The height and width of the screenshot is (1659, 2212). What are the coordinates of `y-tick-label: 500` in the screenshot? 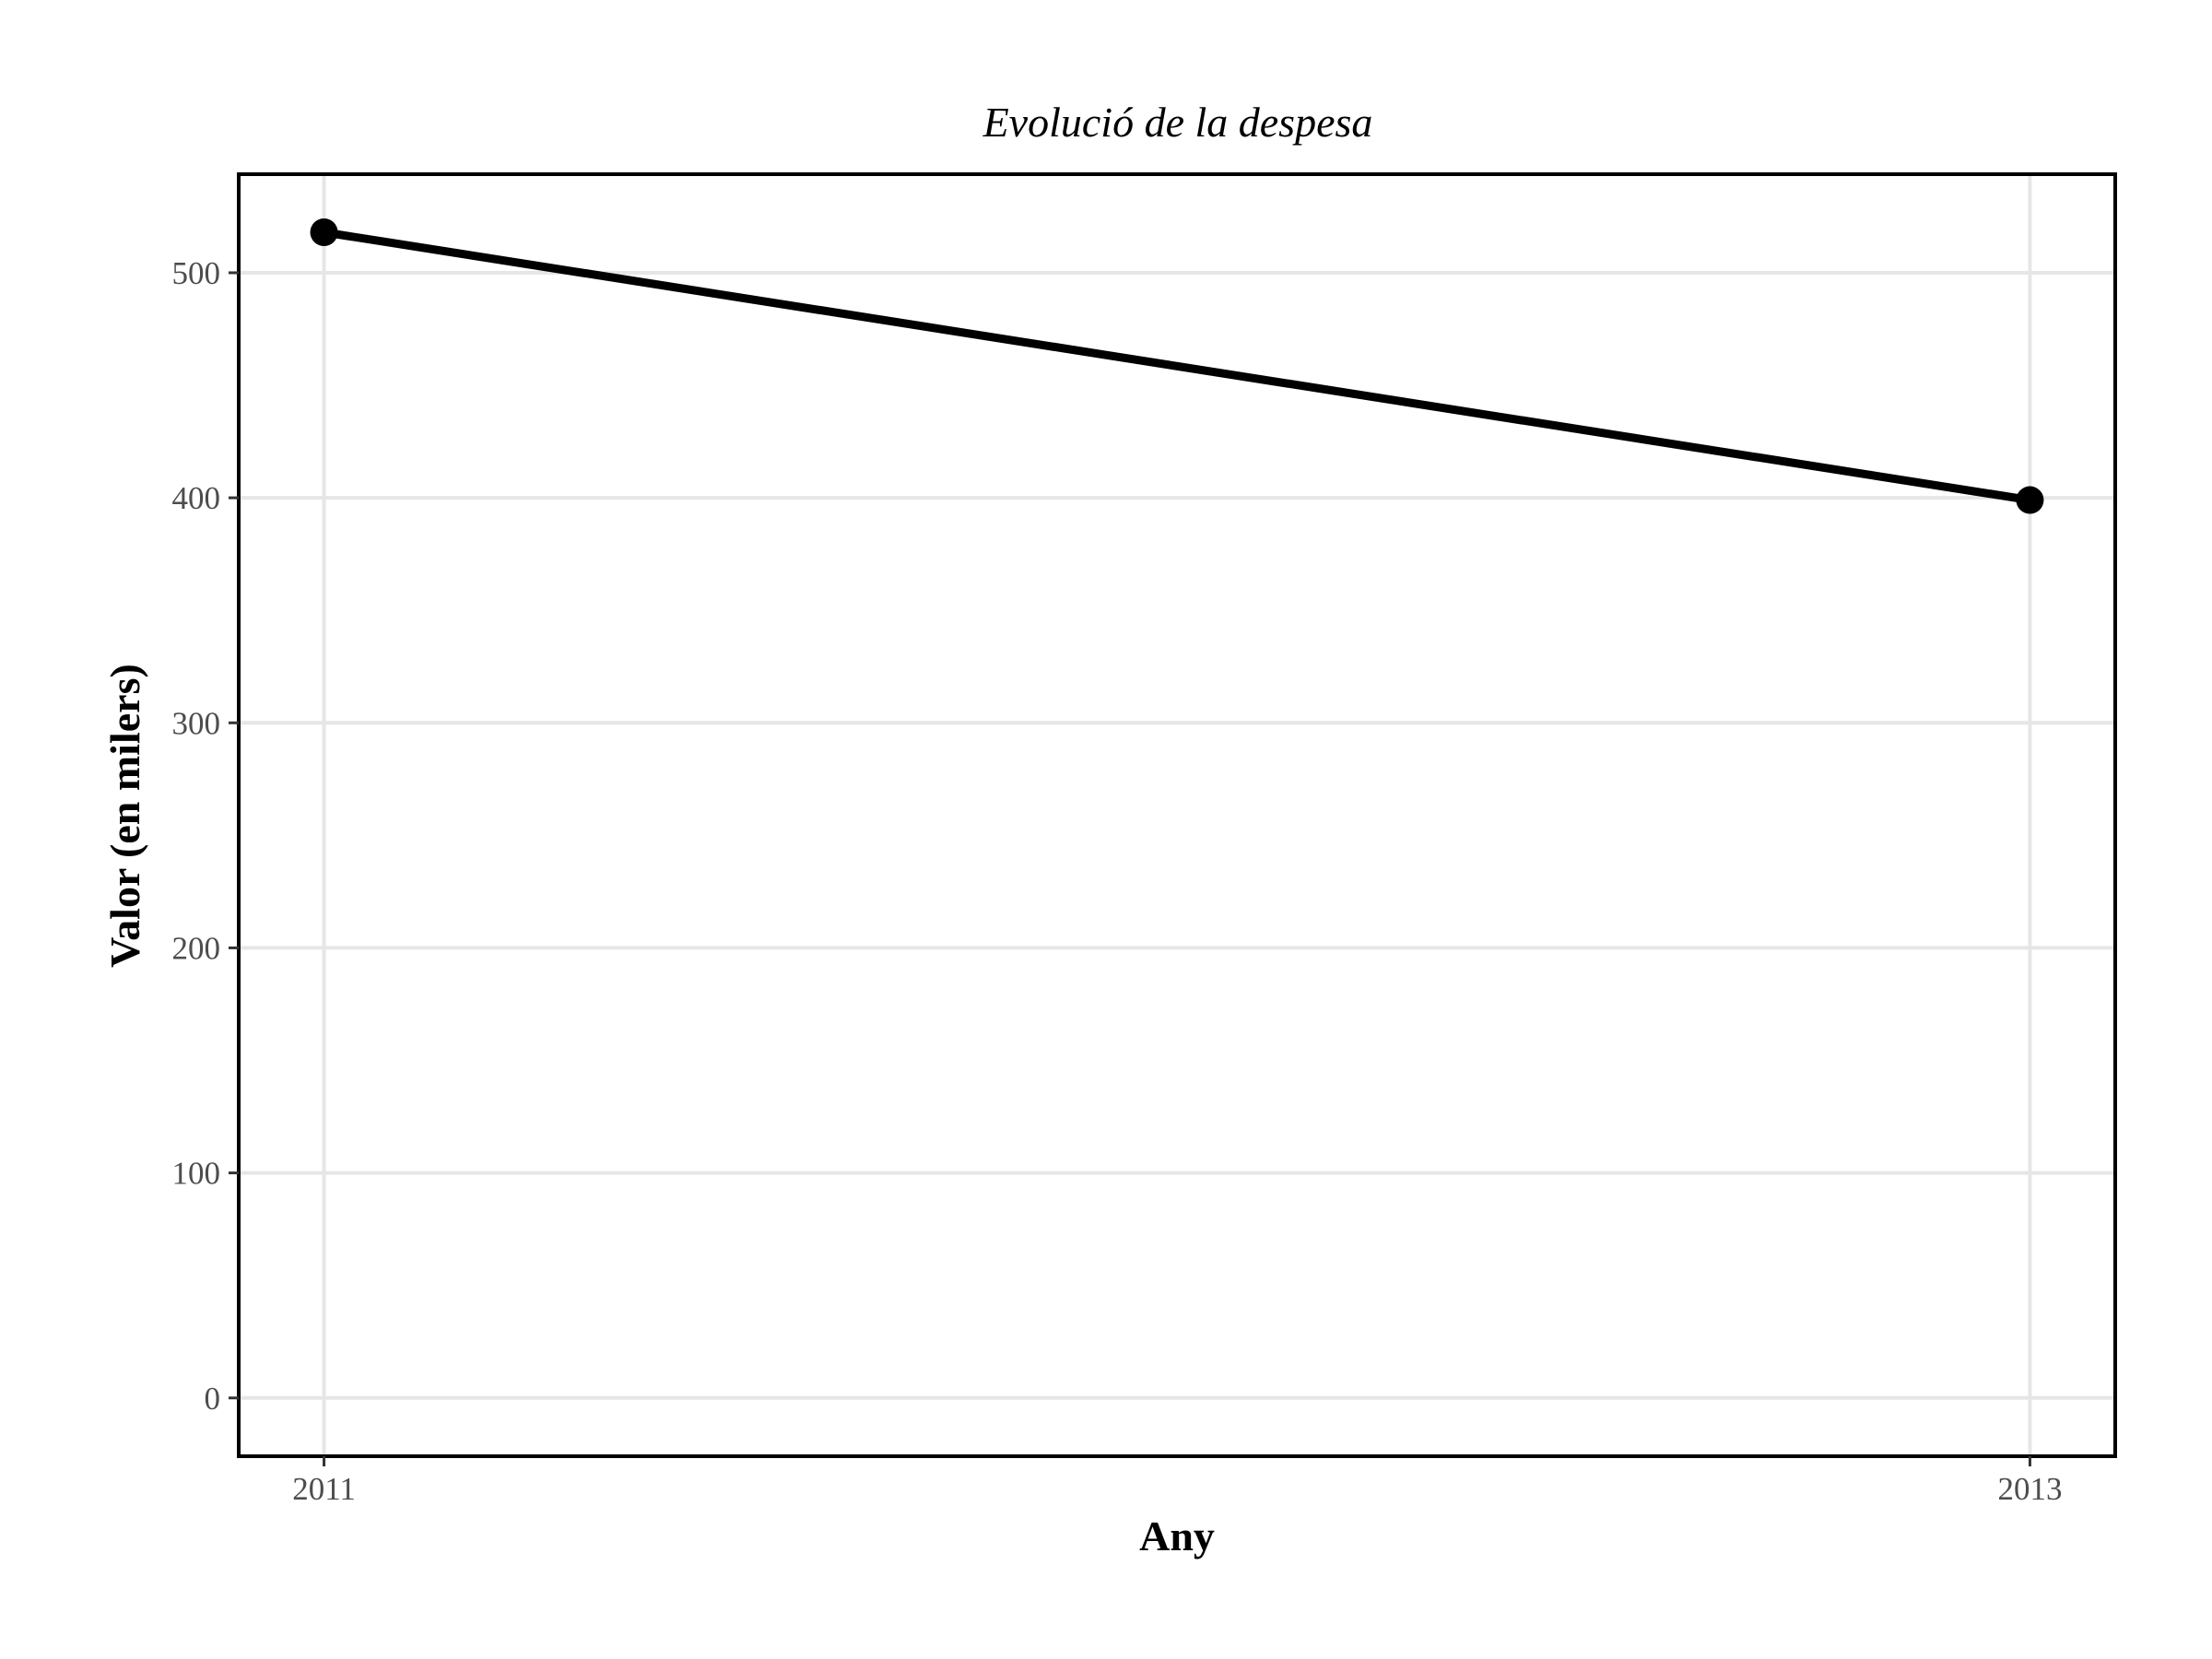 It's located at (196, 273).